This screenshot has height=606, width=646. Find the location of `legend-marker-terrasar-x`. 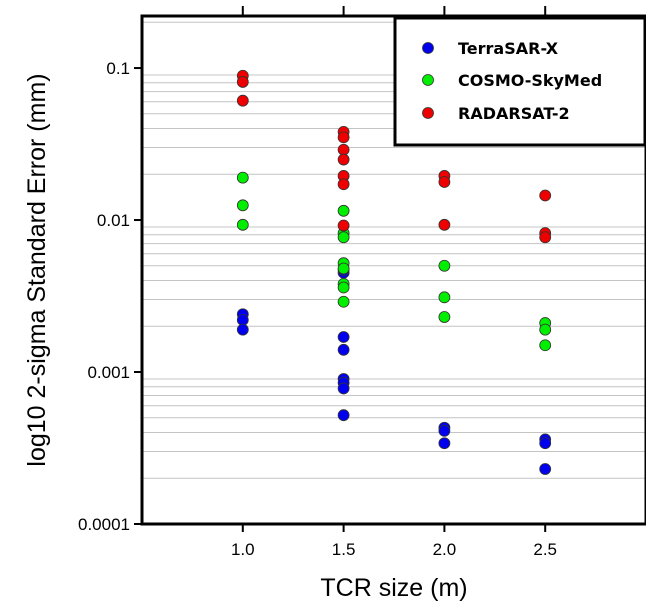

legend-marker-terrasar-x is located at coordinates (428, 48).